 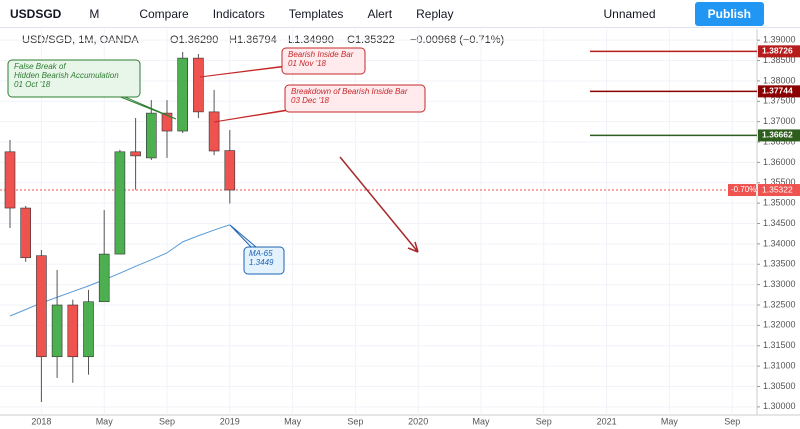 What do you see at coordinates (307, 63) in the screenshot?
I see `annotation-text: 01 Nov '18` at bounding box center [307, 63].